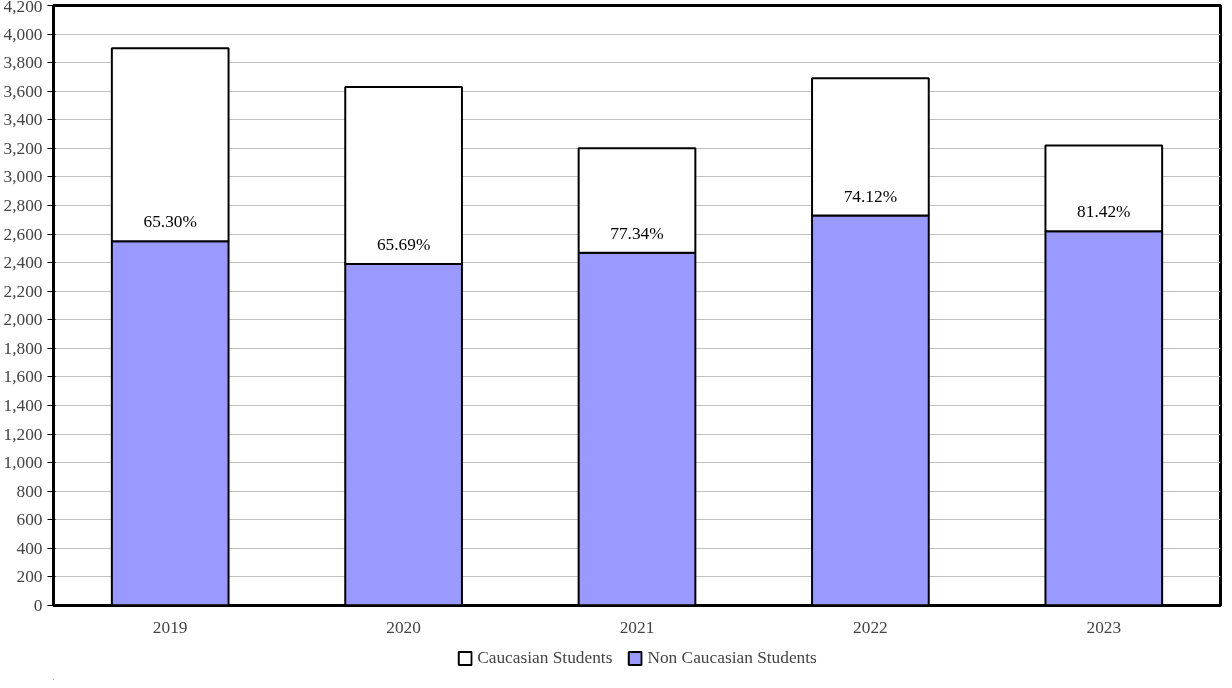 This screenshot has width=1232, height=688. What do you see at coordinates (23, 234) in the screenshot?
I see `y-tick-label: 2,600` at bounding box center [23, 234].